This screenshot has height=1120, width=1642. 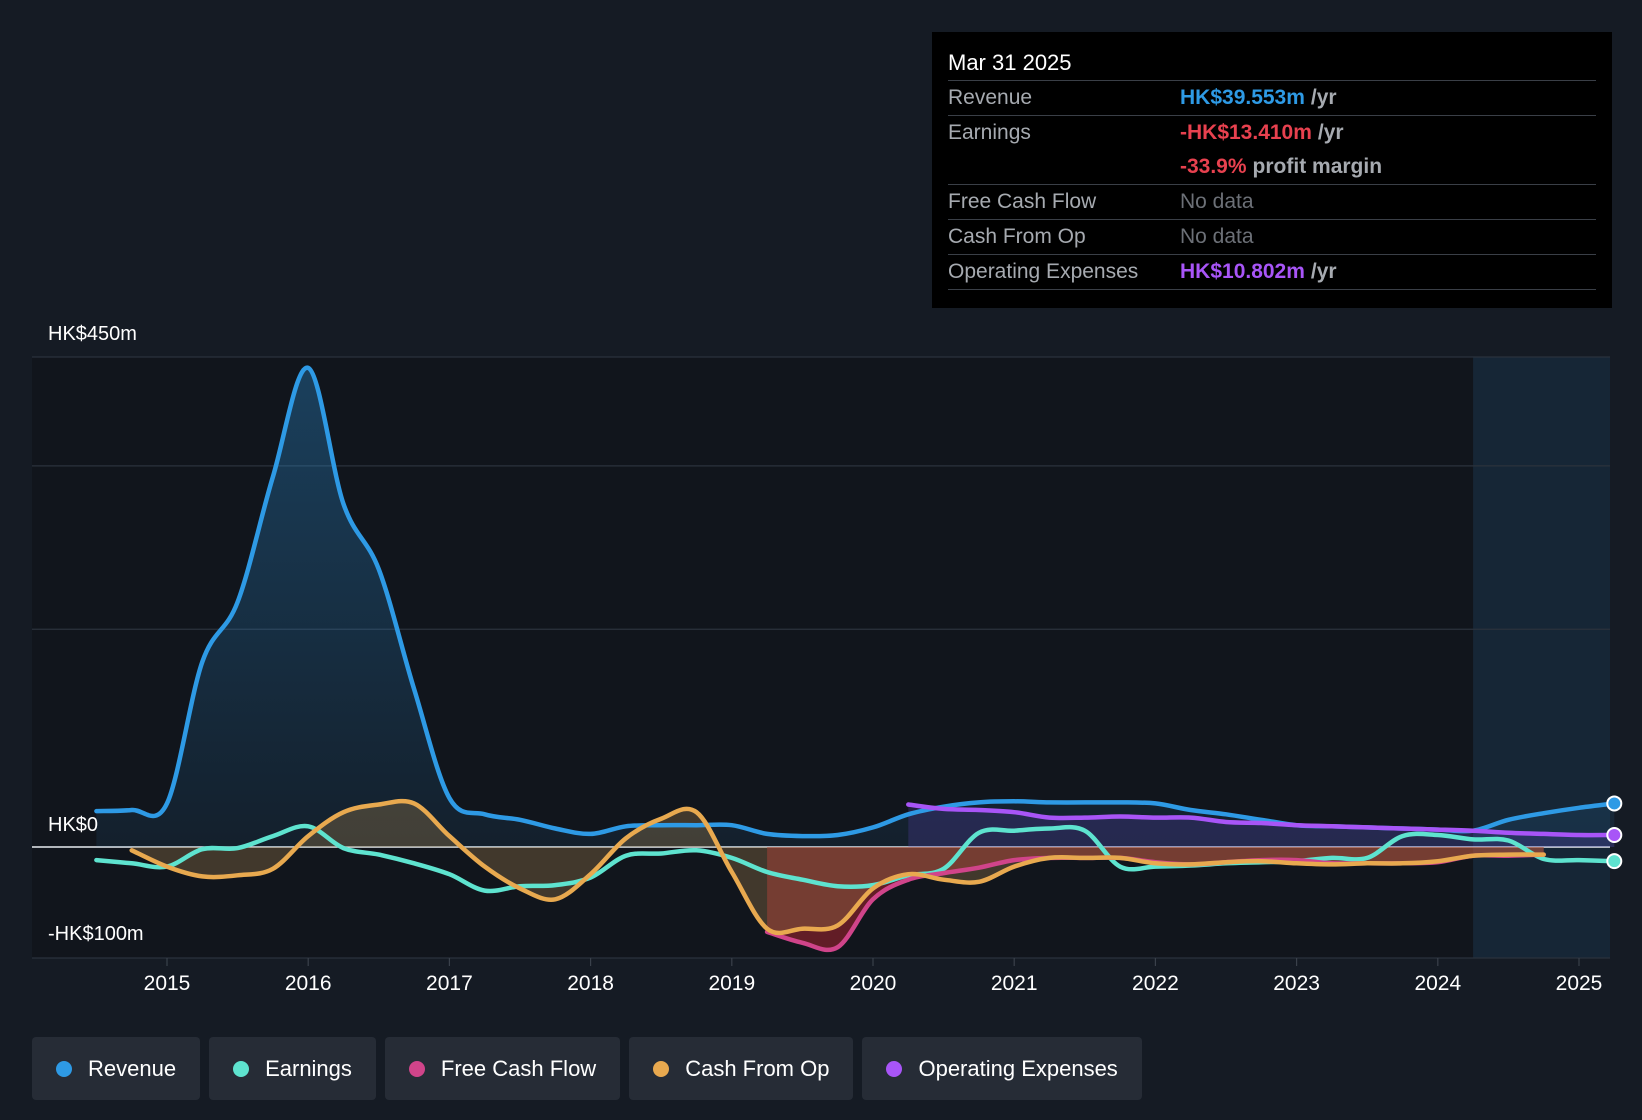 I want to click on tooltip-label: Revenue, so click(x=990, y=97).